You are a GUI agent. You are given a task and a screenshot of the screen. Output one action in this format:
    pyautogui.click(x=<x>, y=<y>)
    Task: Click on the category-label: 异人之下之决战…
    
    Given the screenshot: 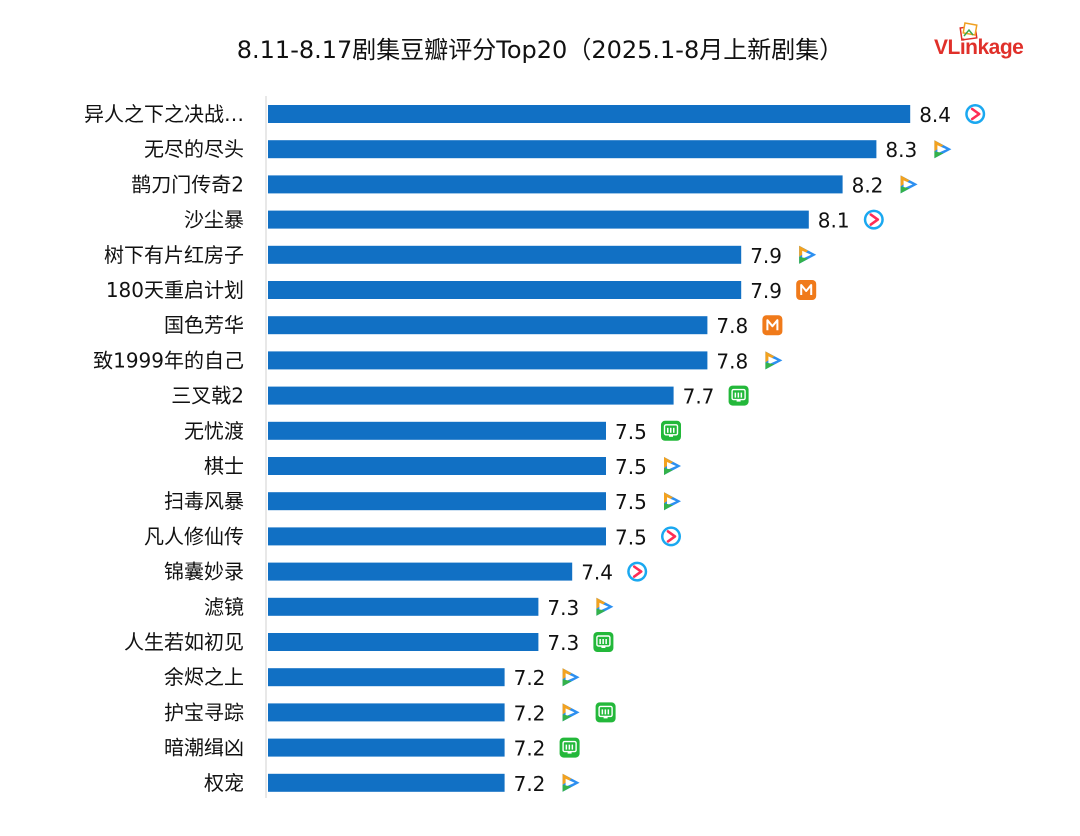 What is the action you would take?
    pyautogui.click(x=164, y=114)
    